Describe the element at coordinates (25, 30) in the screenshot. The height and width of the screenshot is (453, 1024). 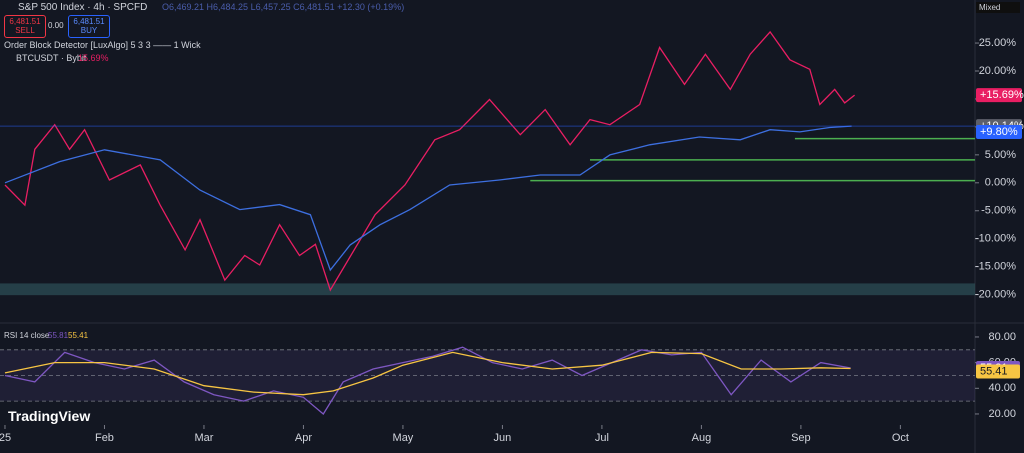
I see `sell-label: SELL` at that location.